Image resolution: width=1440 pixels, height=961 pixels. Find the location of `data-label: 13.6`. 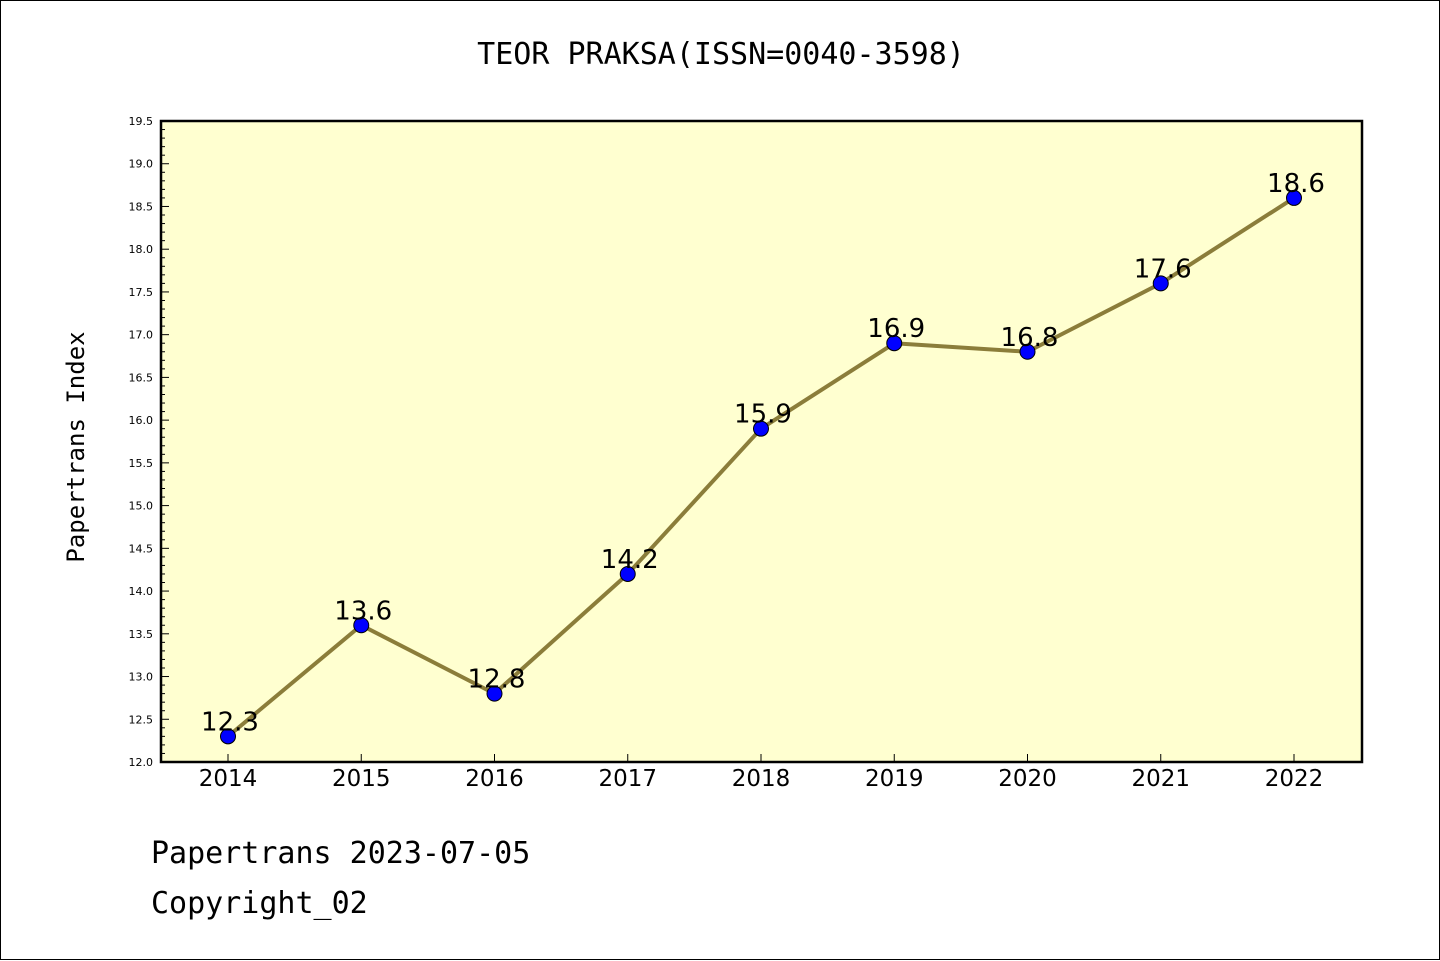

data-label: 13.6 is located at coordinates (363, 611).